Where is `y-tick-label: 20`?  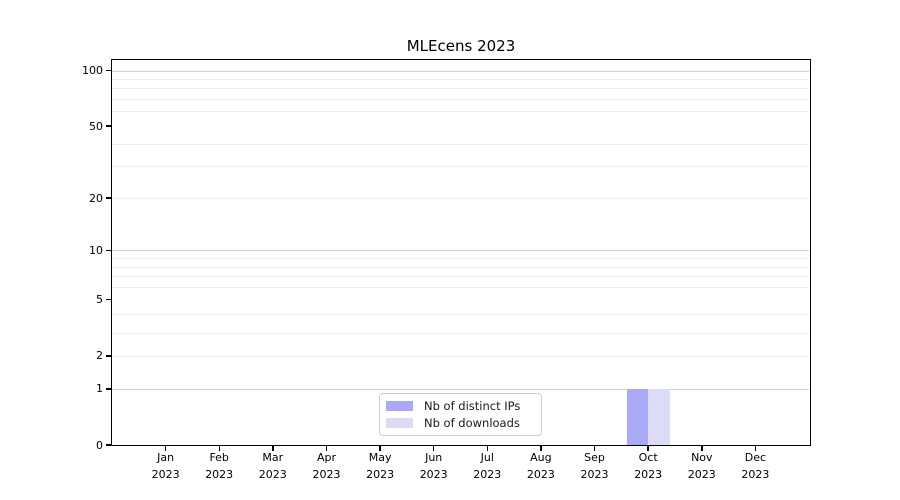
y-tick-label: 20 is located at coordinates (96, 198).